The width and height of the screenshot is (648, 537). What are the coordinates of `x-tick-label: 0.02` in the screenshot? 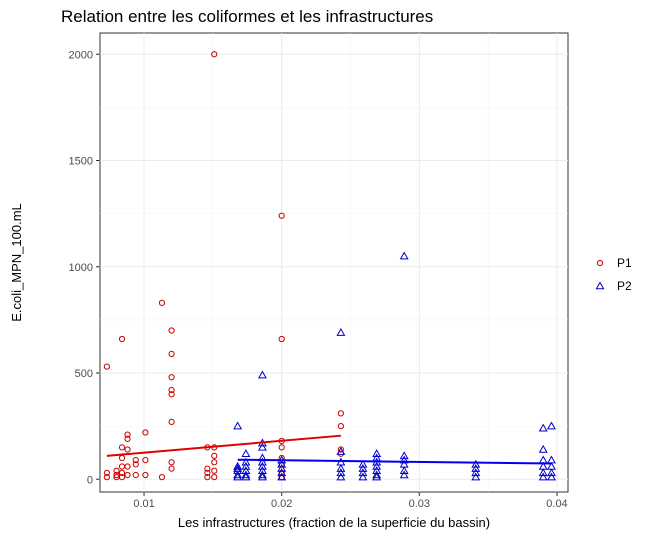 It's located at (281, 504).